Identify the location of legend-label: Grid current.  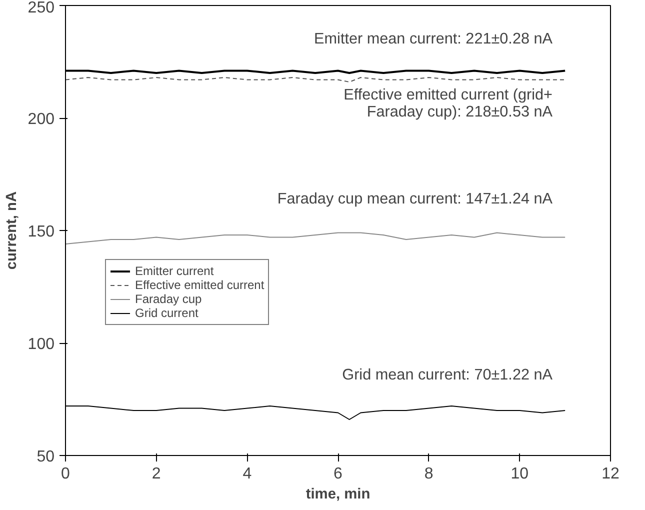
(166, 313).